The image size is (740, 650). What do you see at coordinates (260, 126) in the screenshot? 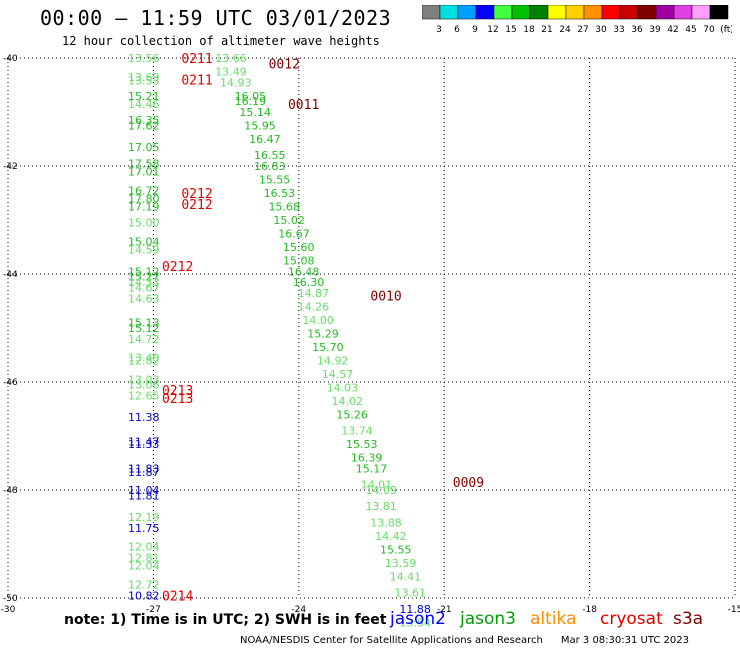
I see `wave-height-point: 15.95` at bounding box center [260, 126].